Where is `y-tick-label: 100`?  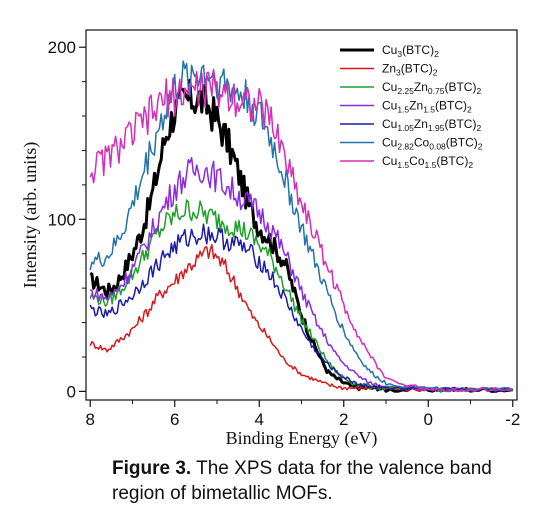
y-tick-label: 100 is located at coordinates (62, 219).